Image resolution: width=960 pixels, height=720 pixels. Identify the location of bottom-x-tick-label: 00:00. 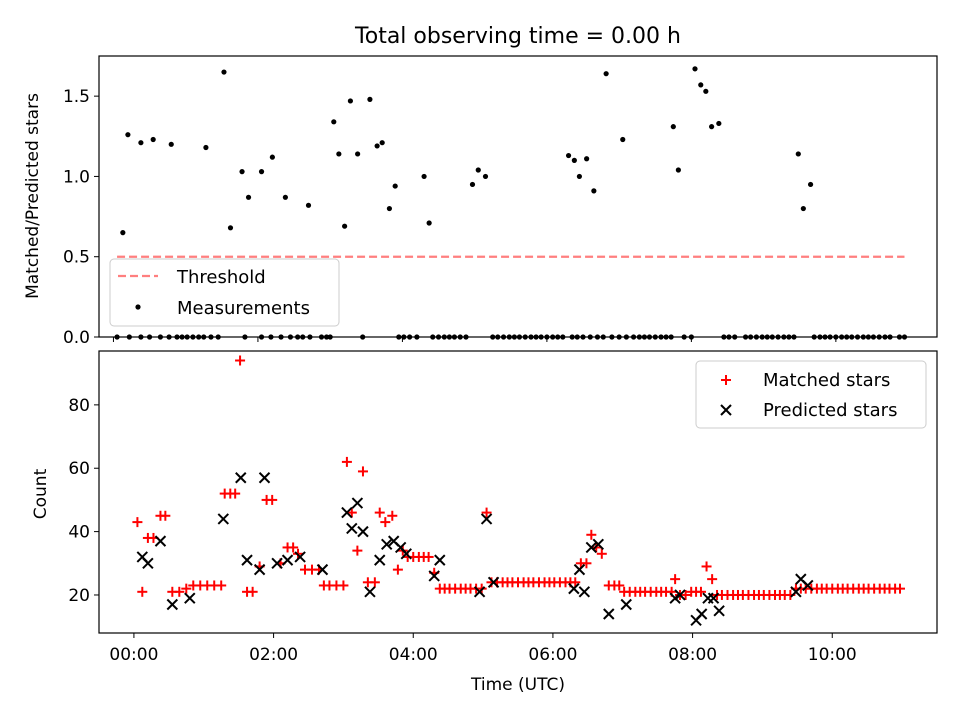
(133, 655).